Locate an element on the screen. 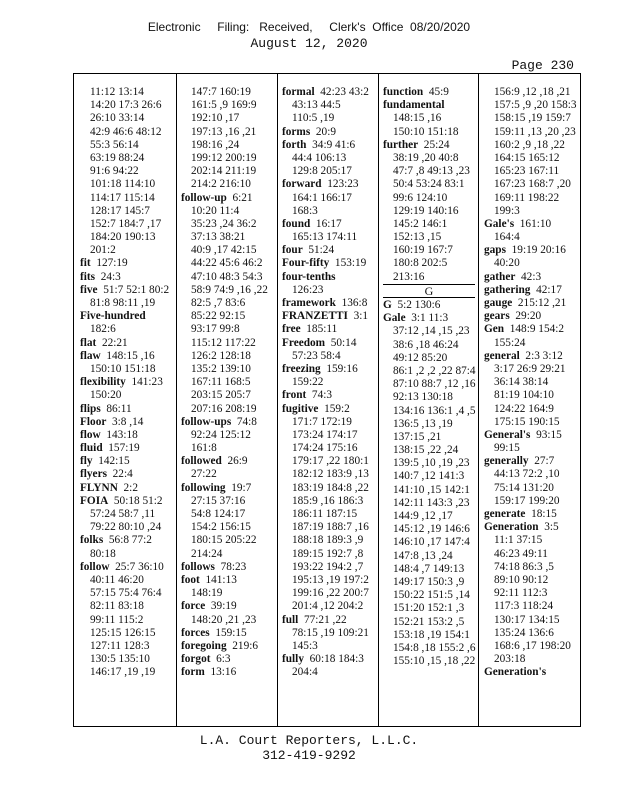  page-refs: 180:8 202:5 is located at coordinates (420, 263).